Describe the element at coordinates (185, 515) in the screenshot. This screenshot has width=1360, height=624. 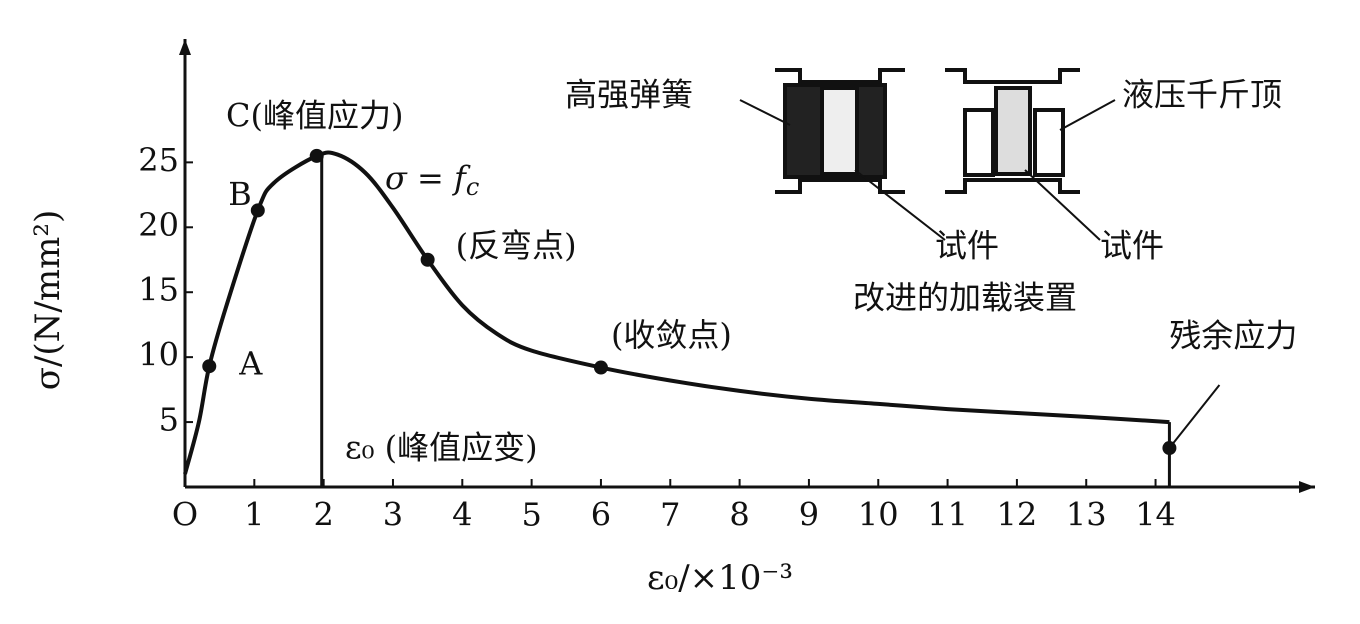
I see `x-tick-label: O` at that location.